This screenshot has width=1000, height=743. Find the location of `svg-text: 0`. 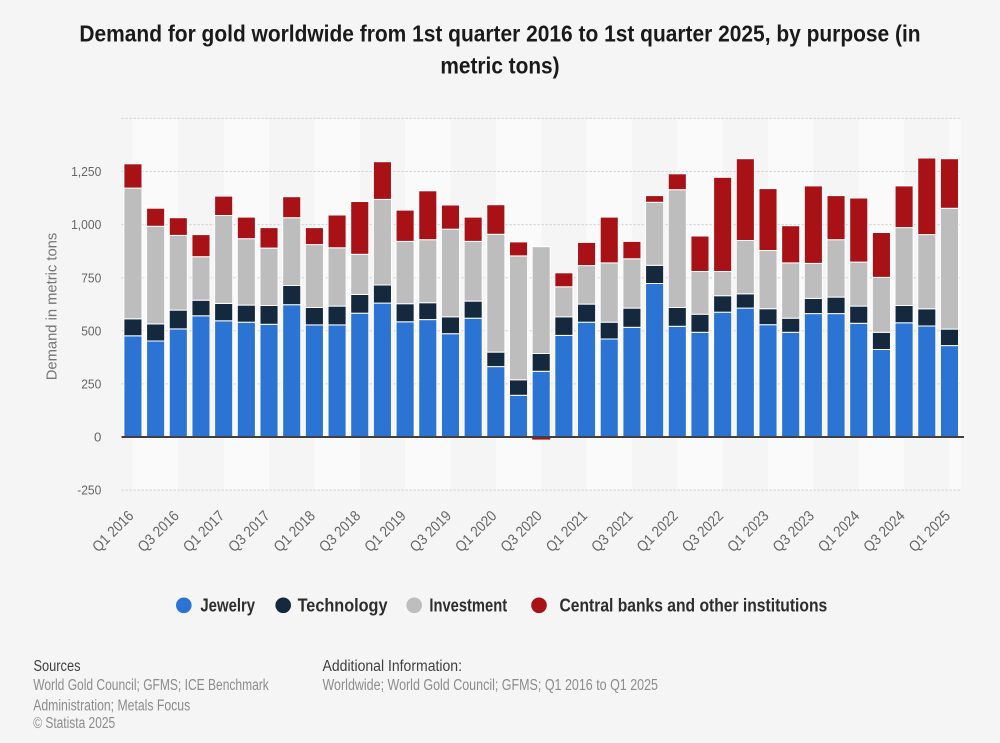

svg-text: 0 is located at coordinates (97, 437).